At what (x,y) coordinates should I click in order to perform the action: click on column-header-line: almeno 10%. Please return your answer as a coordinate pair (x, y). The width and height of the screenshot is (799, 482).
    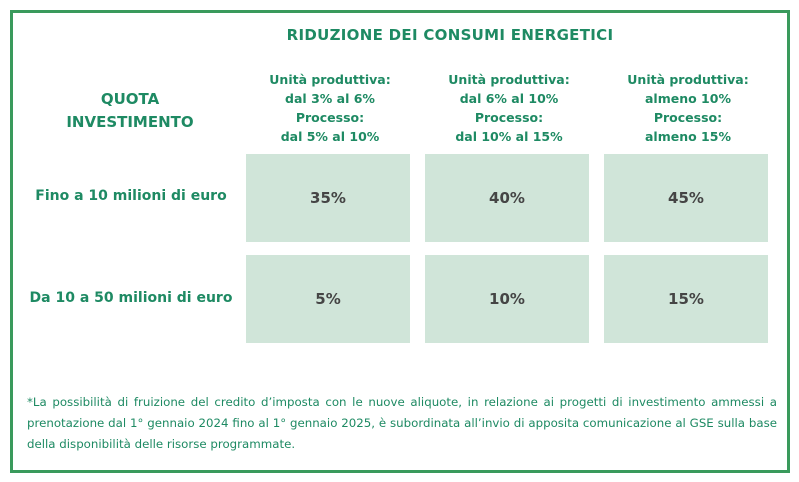
    Looking at the image, I should click on (688, 98).